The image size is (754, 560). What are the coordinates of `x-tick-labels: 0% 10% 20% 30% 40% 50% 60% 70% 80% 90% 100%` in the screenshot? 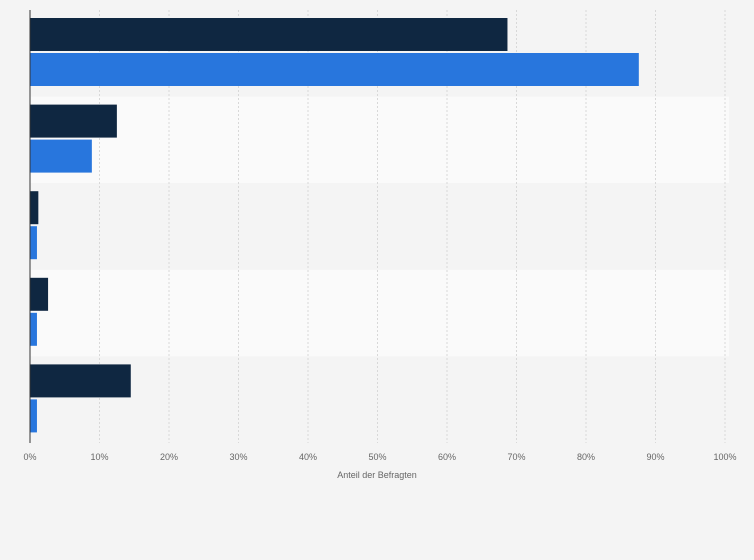 It's located at (379, 457).